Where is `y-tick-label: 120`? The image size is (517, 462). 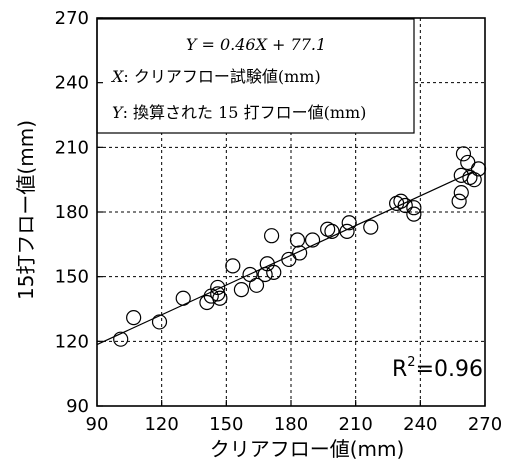
y-tick-label: 120 is located at coordinates (72, 341).